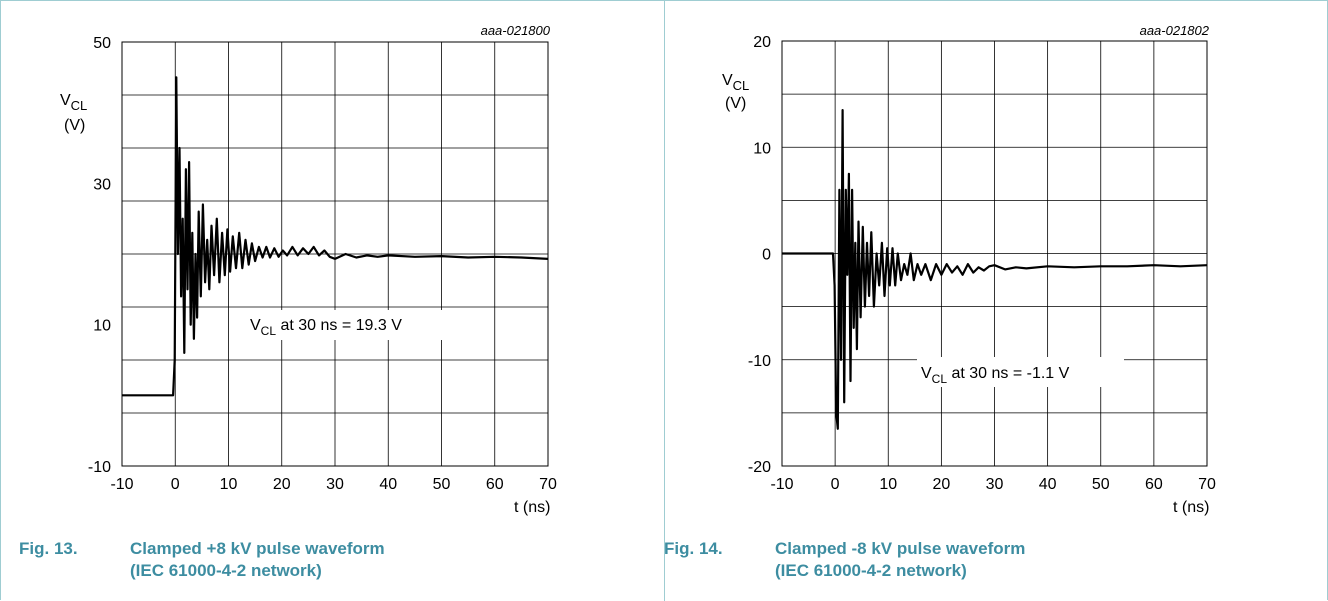  I want to click on y-tick-label: 50, so click(102, 43).